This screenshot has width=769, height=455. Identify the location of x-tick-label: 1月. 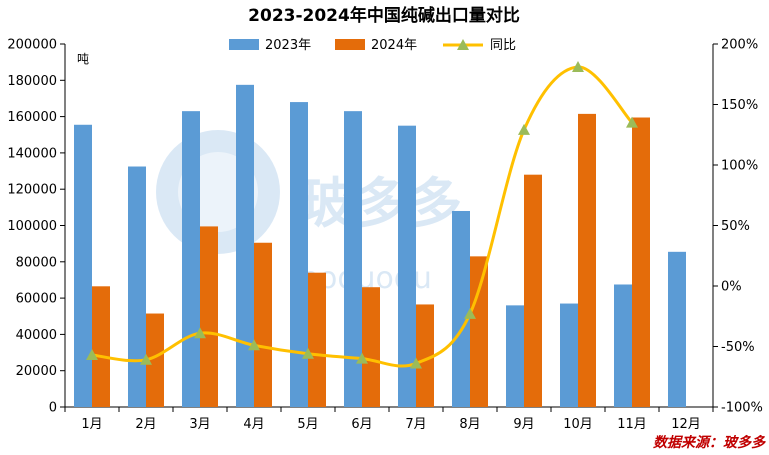
(91, 424).